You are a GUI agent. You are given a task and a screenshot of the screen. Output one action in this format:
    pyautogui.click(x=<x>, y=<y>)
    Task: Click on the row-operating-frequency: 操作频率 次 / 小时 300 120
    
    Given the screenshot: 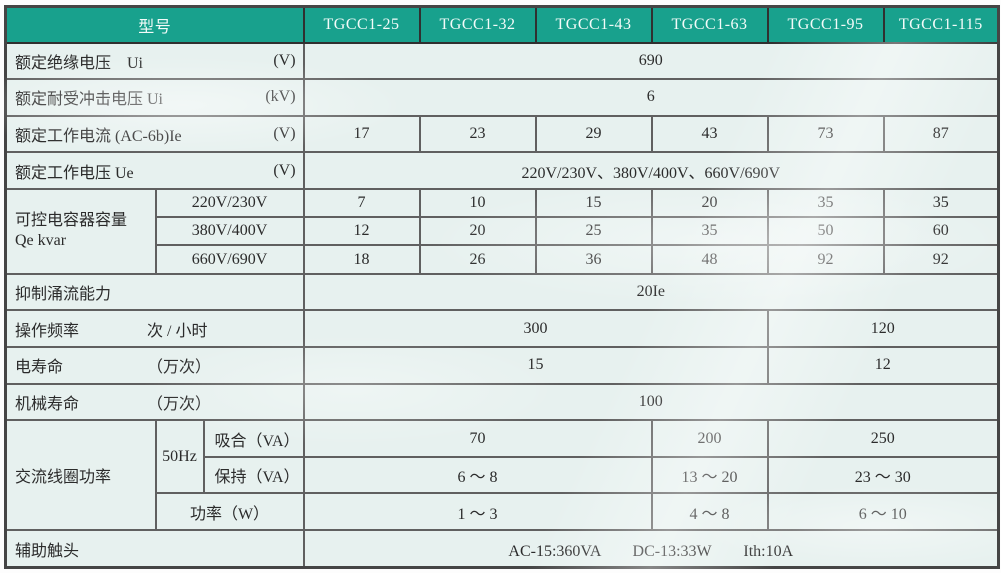 What is the action you would take?
    pyautogui.click(x=502, y=328)
    